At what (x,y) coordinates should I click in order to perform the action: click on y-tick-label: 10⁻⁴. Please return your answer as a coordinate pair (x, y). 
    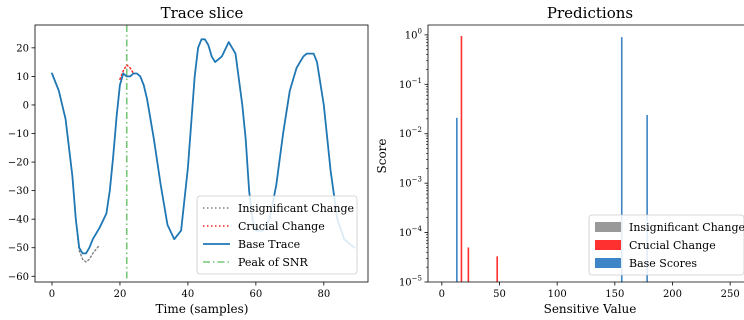
    Looking at the image, I should click on (411, 232).